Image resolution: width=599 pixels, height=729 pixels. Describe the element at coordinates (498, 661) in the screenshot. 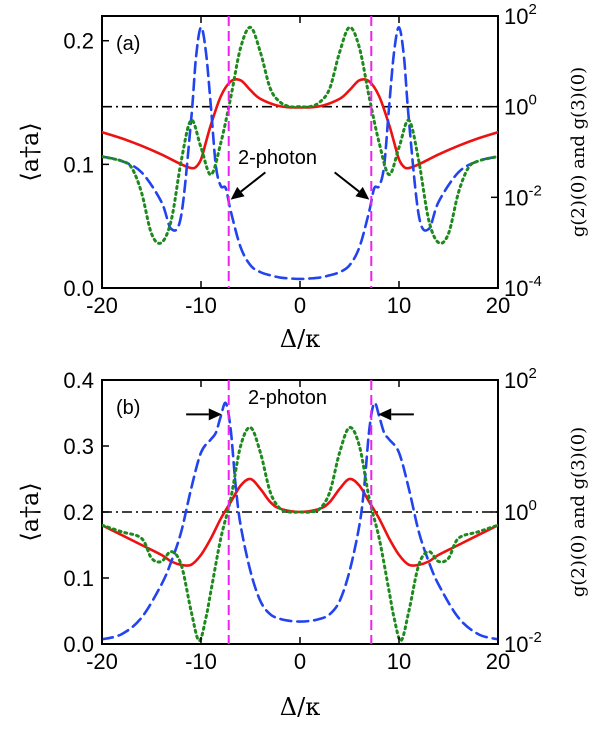

I see `panel-b-xtick-label-4: 20` at that location.